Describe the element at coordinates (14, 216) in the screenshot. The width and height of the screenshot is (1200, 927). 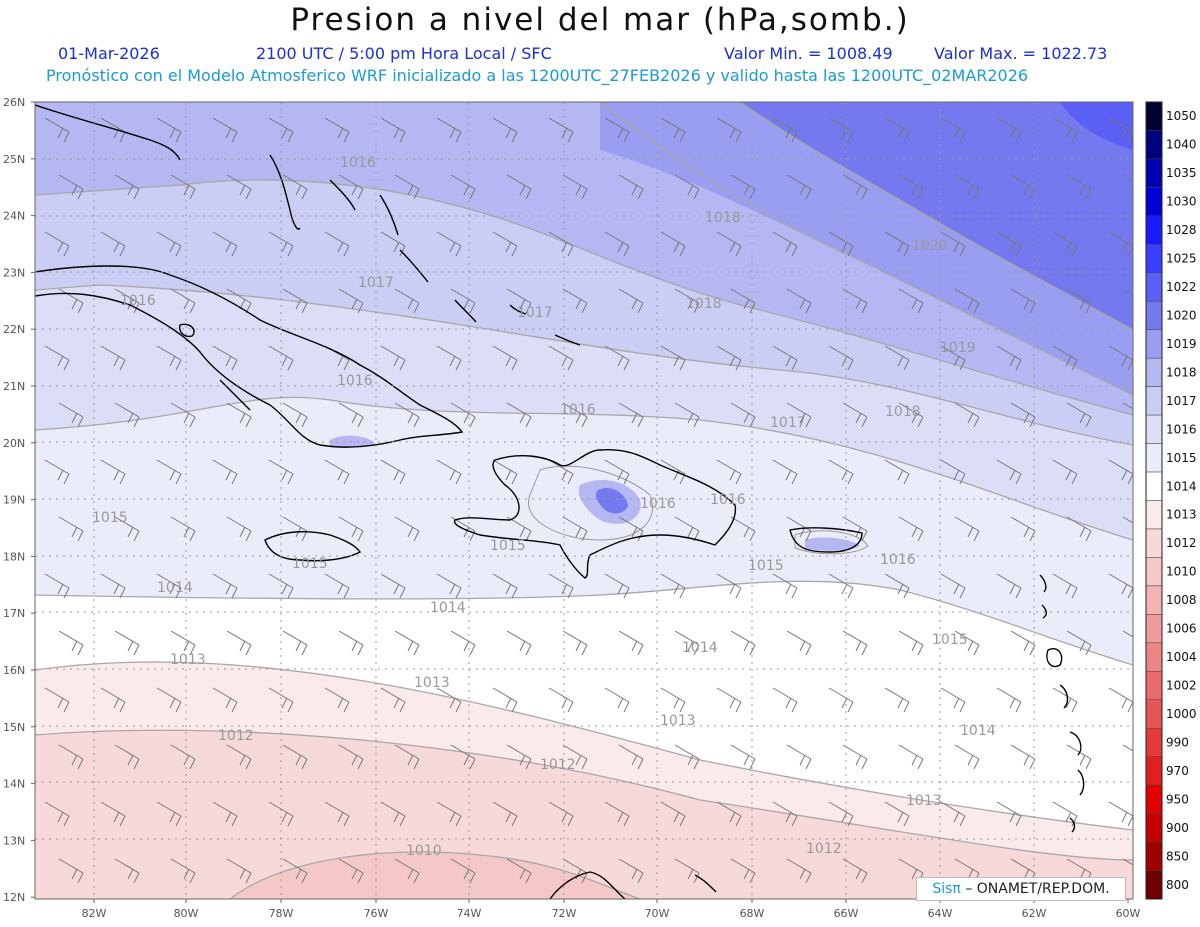
I see `lat-tick-label: 24N` at that location.